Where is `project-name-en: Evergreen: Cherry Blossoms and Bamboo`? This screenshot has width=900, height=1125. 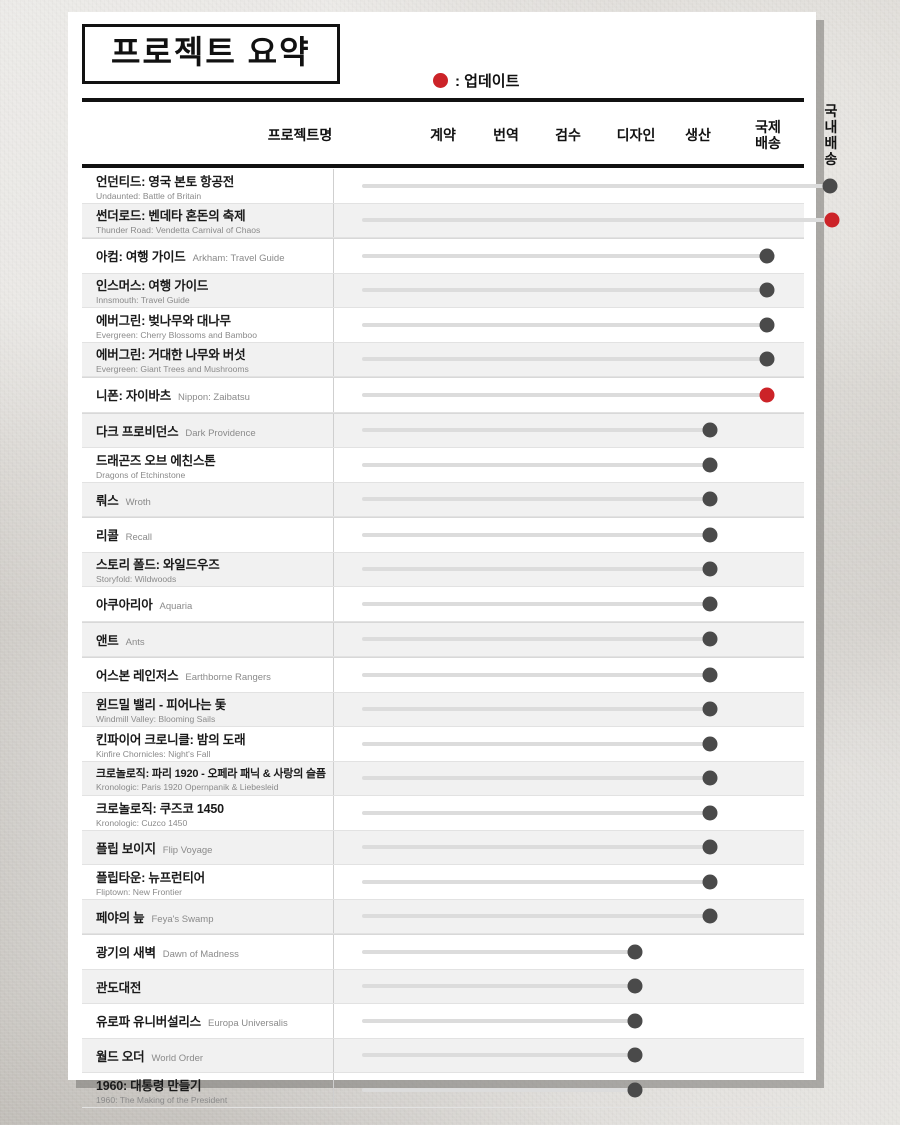
project-name-en: Evergreen: Cherry Blossoms and Bamboo is located at coordinates (176, 334).